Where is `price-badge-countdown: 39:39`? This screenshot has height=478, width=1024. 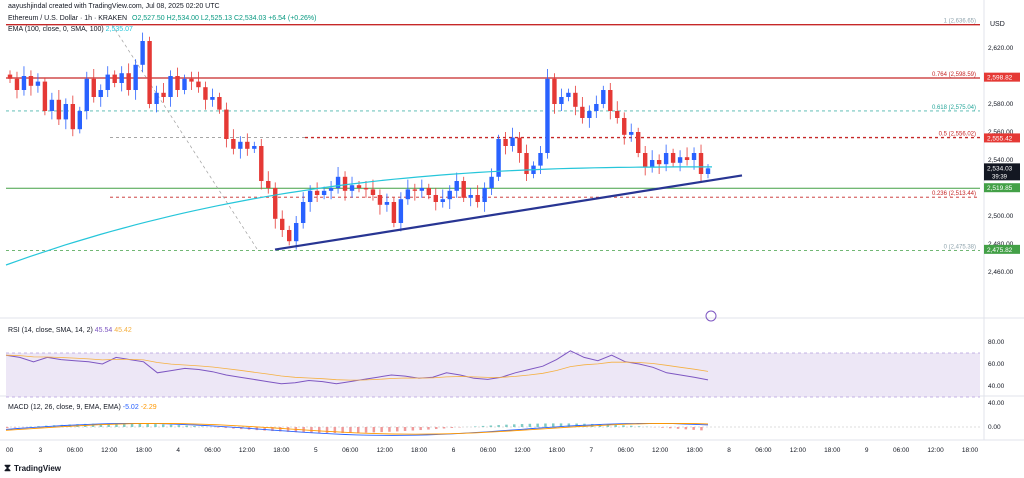
price-badge-countdown: 39:39 is located at coordinates (1000, 177).